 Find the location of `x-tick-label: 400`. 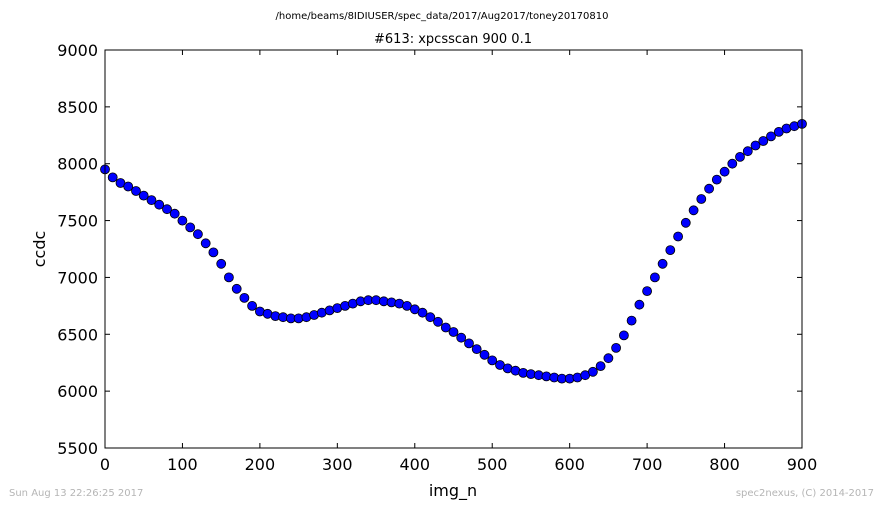

x-tick-label: 400 is located at coordinates (415, 464).